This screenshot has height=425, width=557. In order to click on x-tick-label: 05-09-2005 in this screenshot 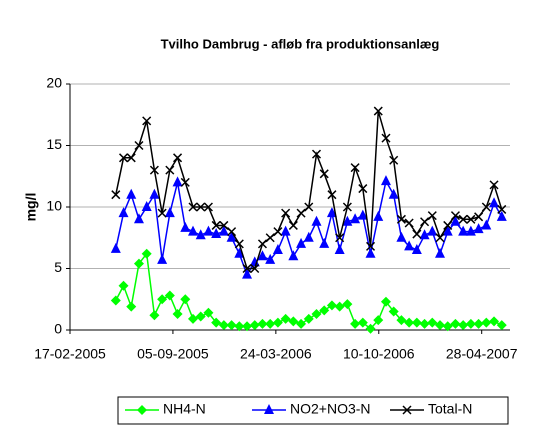, I will do `click(173, 354)`.